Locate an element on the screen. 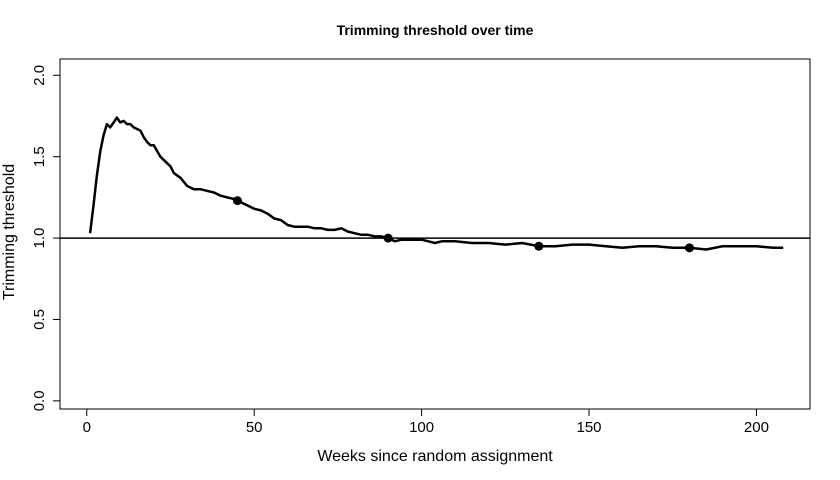 The height and width of the screenshot is (480, 840). x-tick-label: 200 is located at coordinates (756, 427).